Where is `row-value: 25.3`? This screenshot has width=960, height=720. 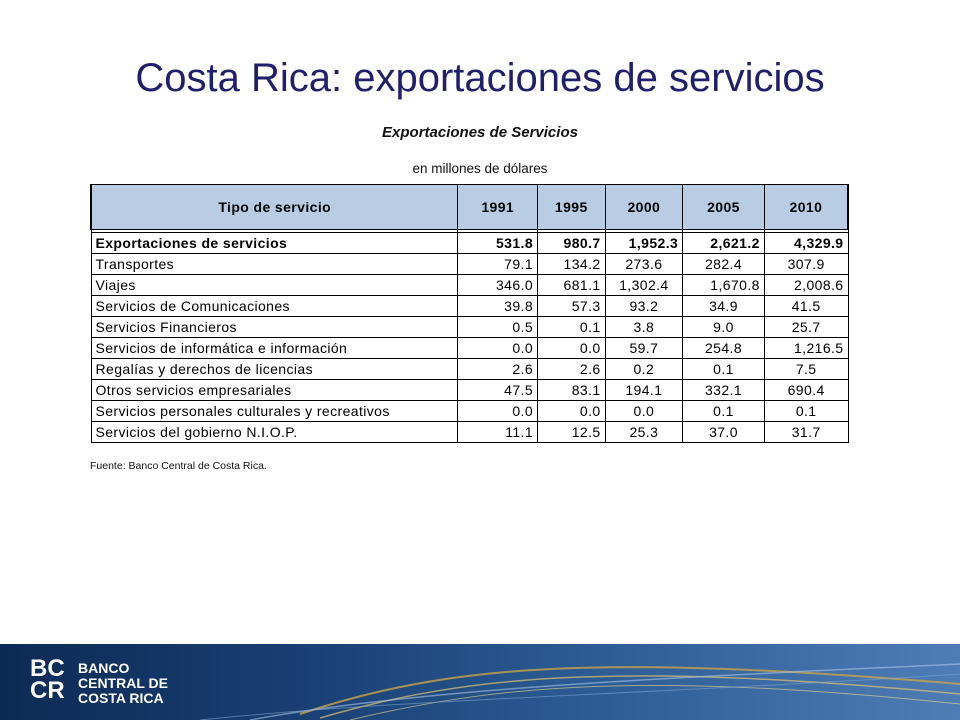
row-value: 25.3 is located at coordinates (644, 432).